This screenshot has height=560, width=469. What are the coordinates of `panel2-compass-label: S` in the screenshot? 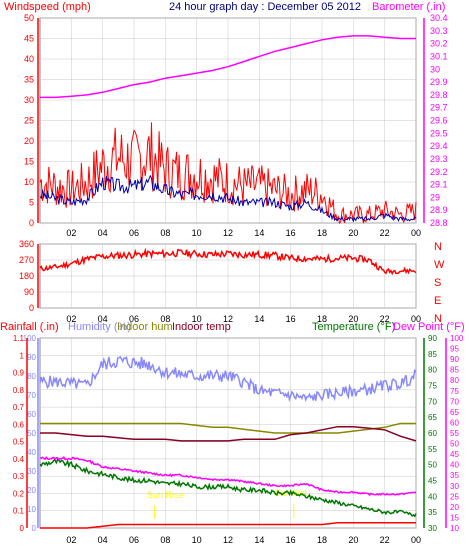 It's located at (437, 283).